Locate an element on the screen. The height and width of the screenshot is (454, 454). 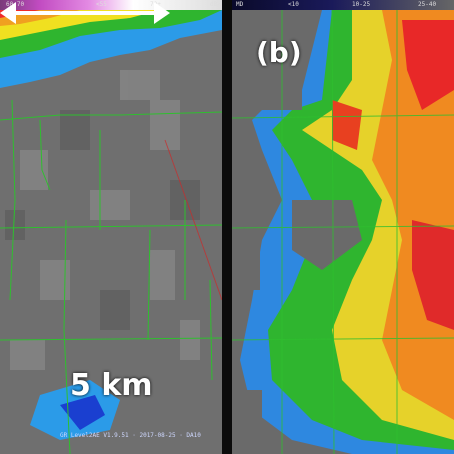
panel-divider is located at coordinates (227, 227).